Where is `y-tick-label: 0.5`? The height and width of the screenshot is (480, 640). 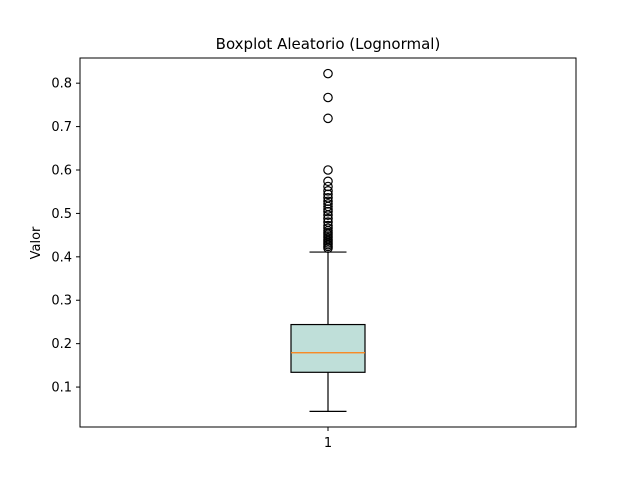 y-tick-label: 0.5 is located at coordinates (61, 214).